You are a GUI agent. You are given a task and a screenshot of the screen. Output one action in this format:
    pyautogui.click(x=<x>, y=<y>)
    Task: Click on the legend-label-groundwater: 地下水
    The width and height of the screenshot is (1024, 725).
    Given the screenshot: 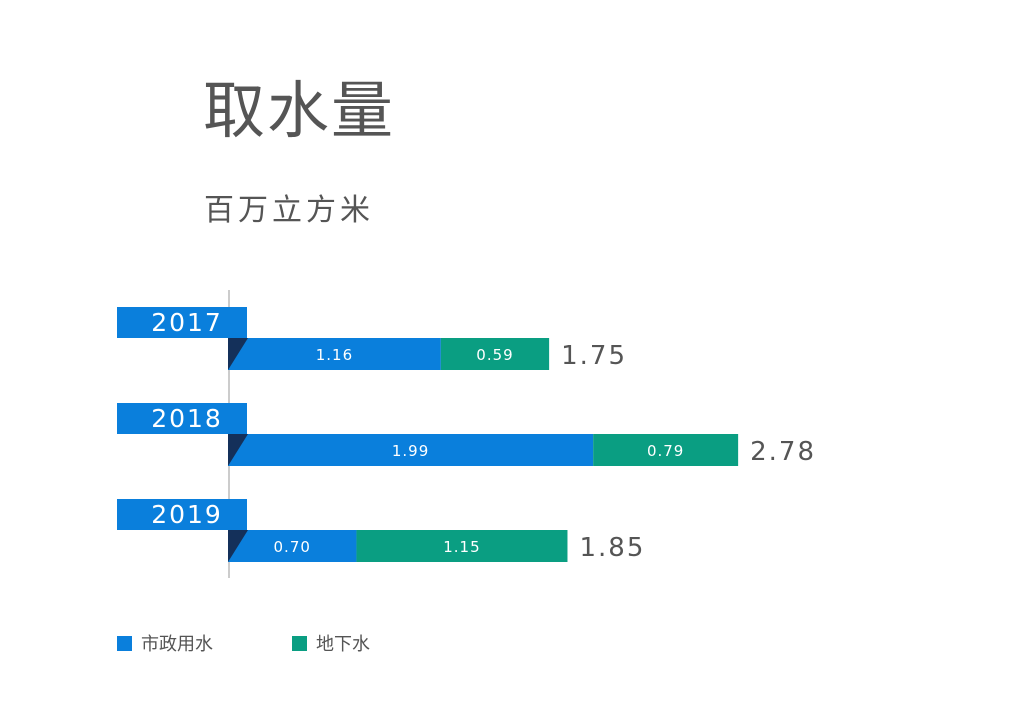 What is the action you would take?
    pyautogui.click(x=343, y=644)
    